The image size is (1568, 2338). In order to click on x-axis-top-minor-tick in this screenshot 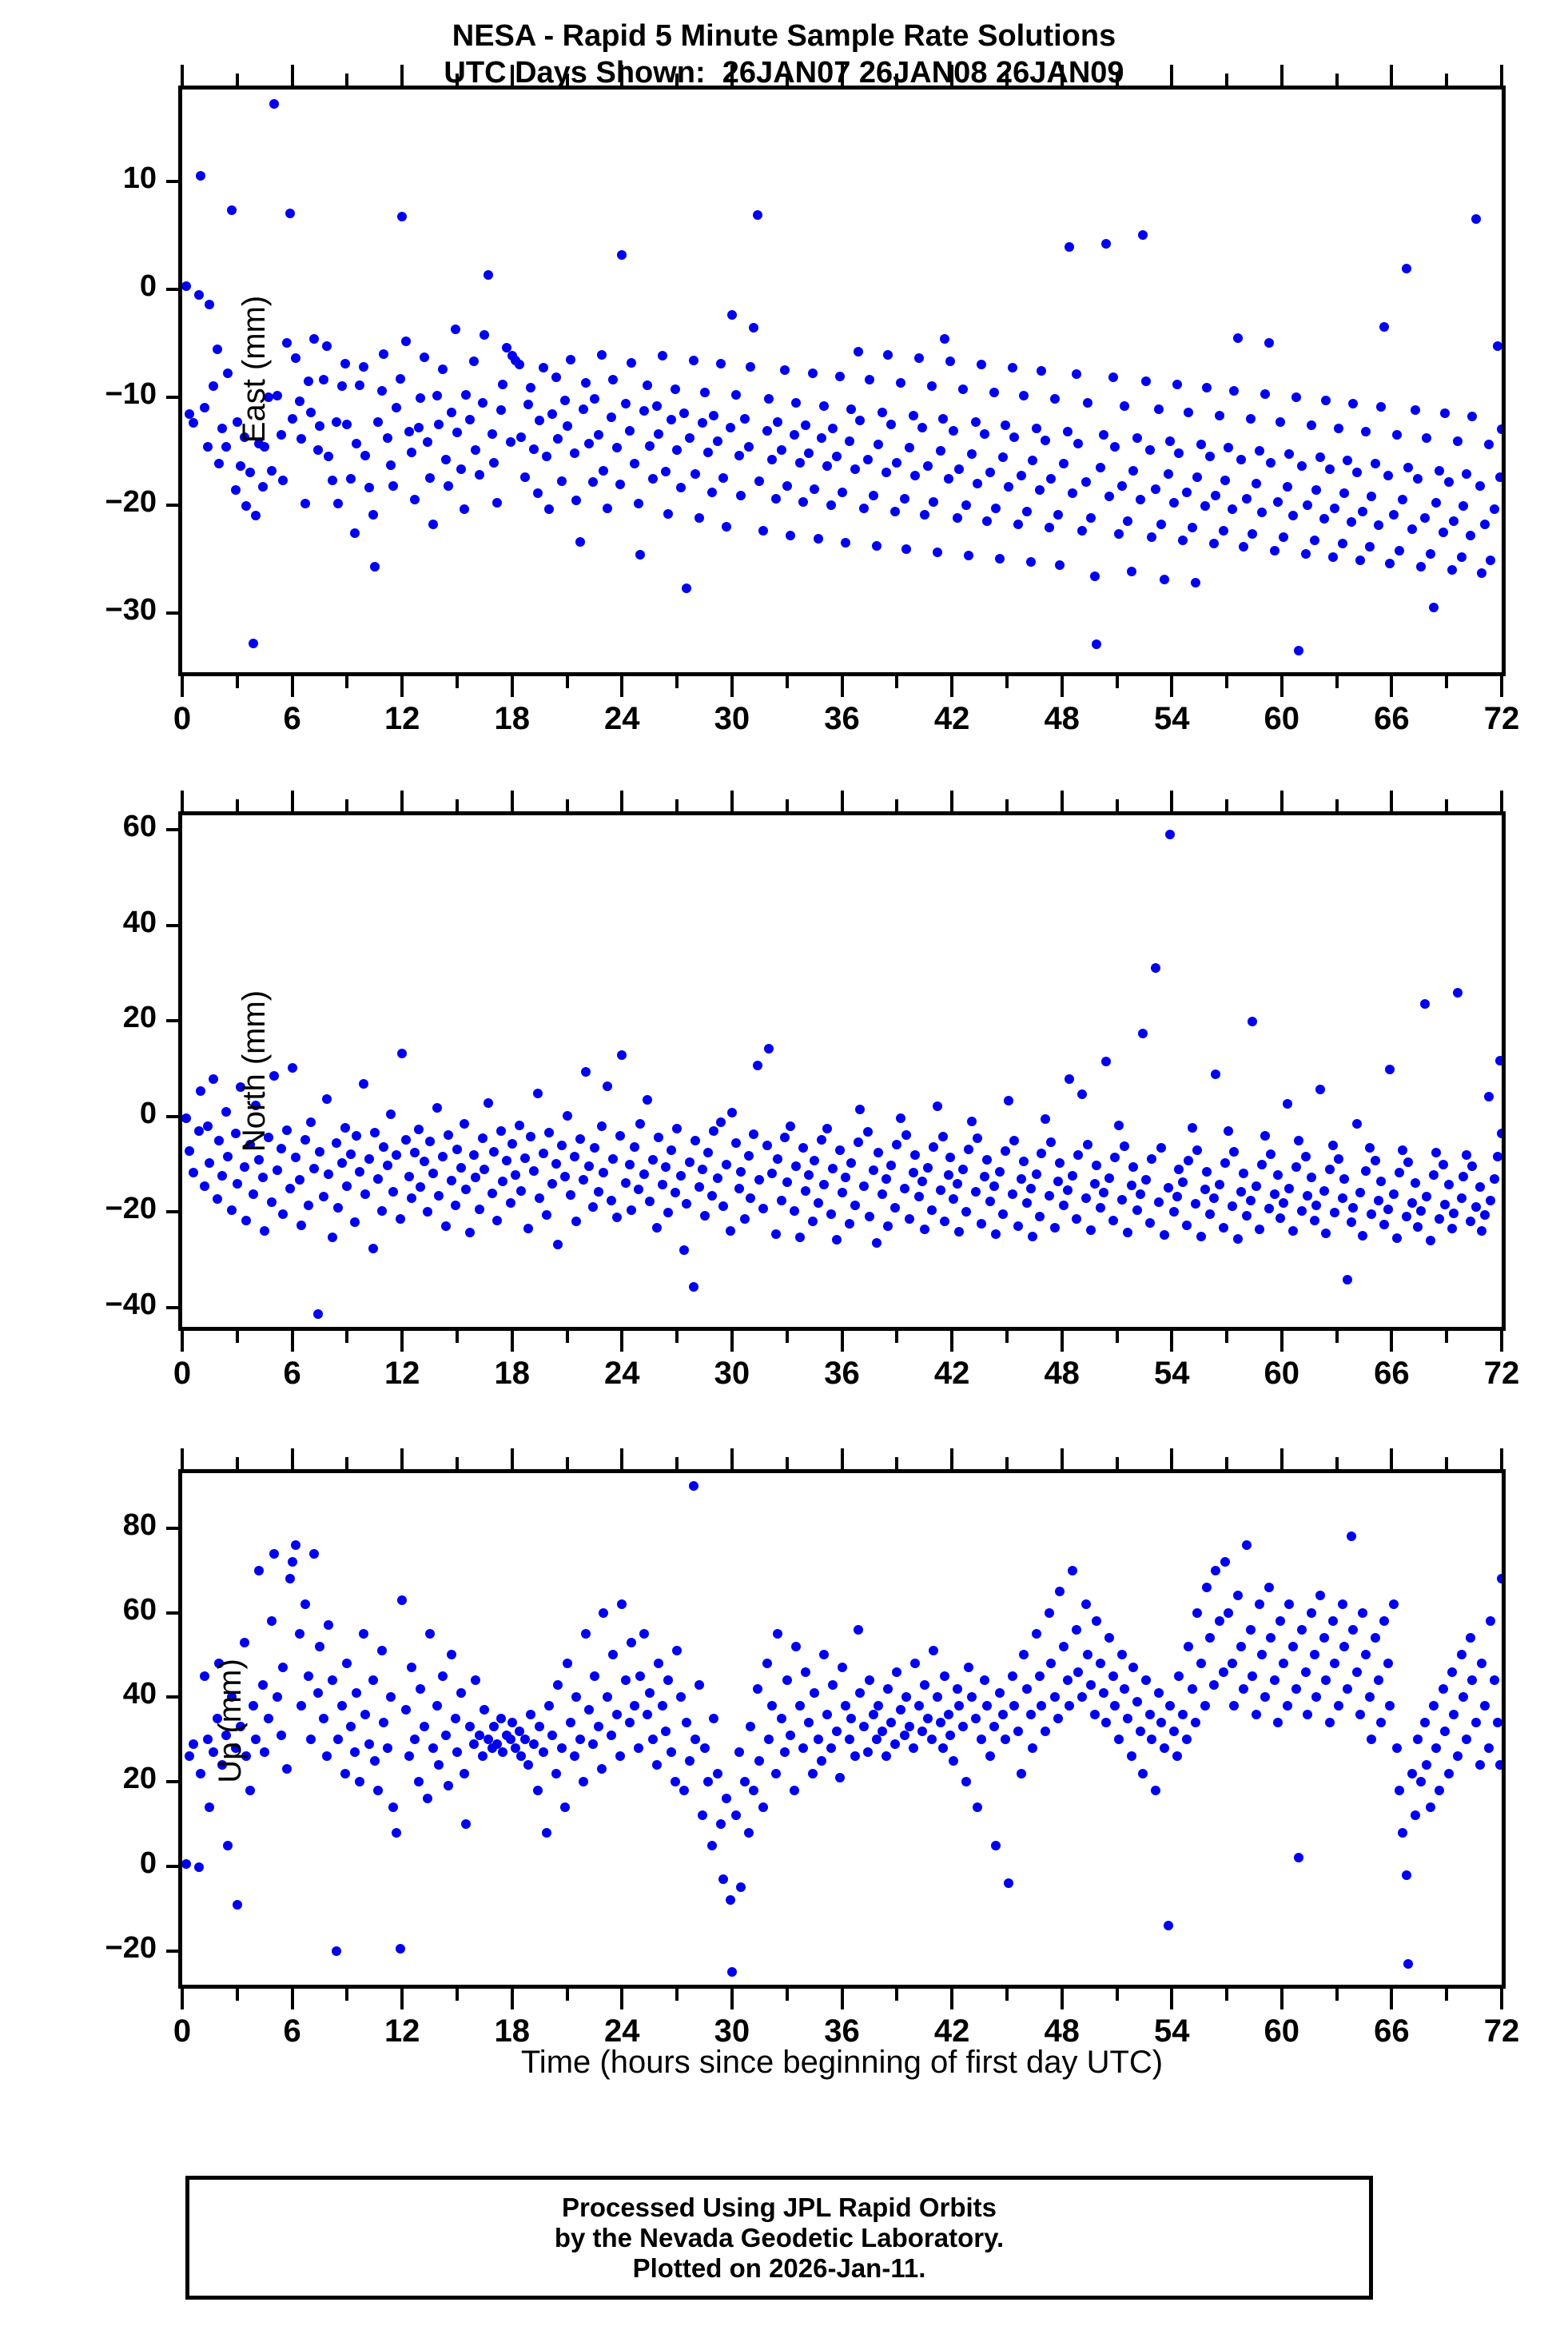, I will do `click(567, 80)`.